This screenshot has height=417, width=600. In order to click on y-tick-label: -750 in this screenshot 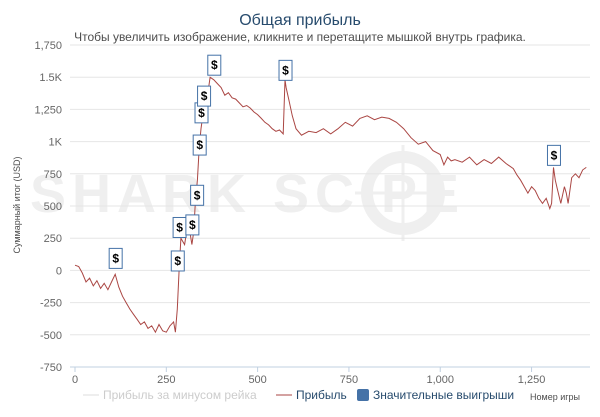, I will do `click(51, 368)`.